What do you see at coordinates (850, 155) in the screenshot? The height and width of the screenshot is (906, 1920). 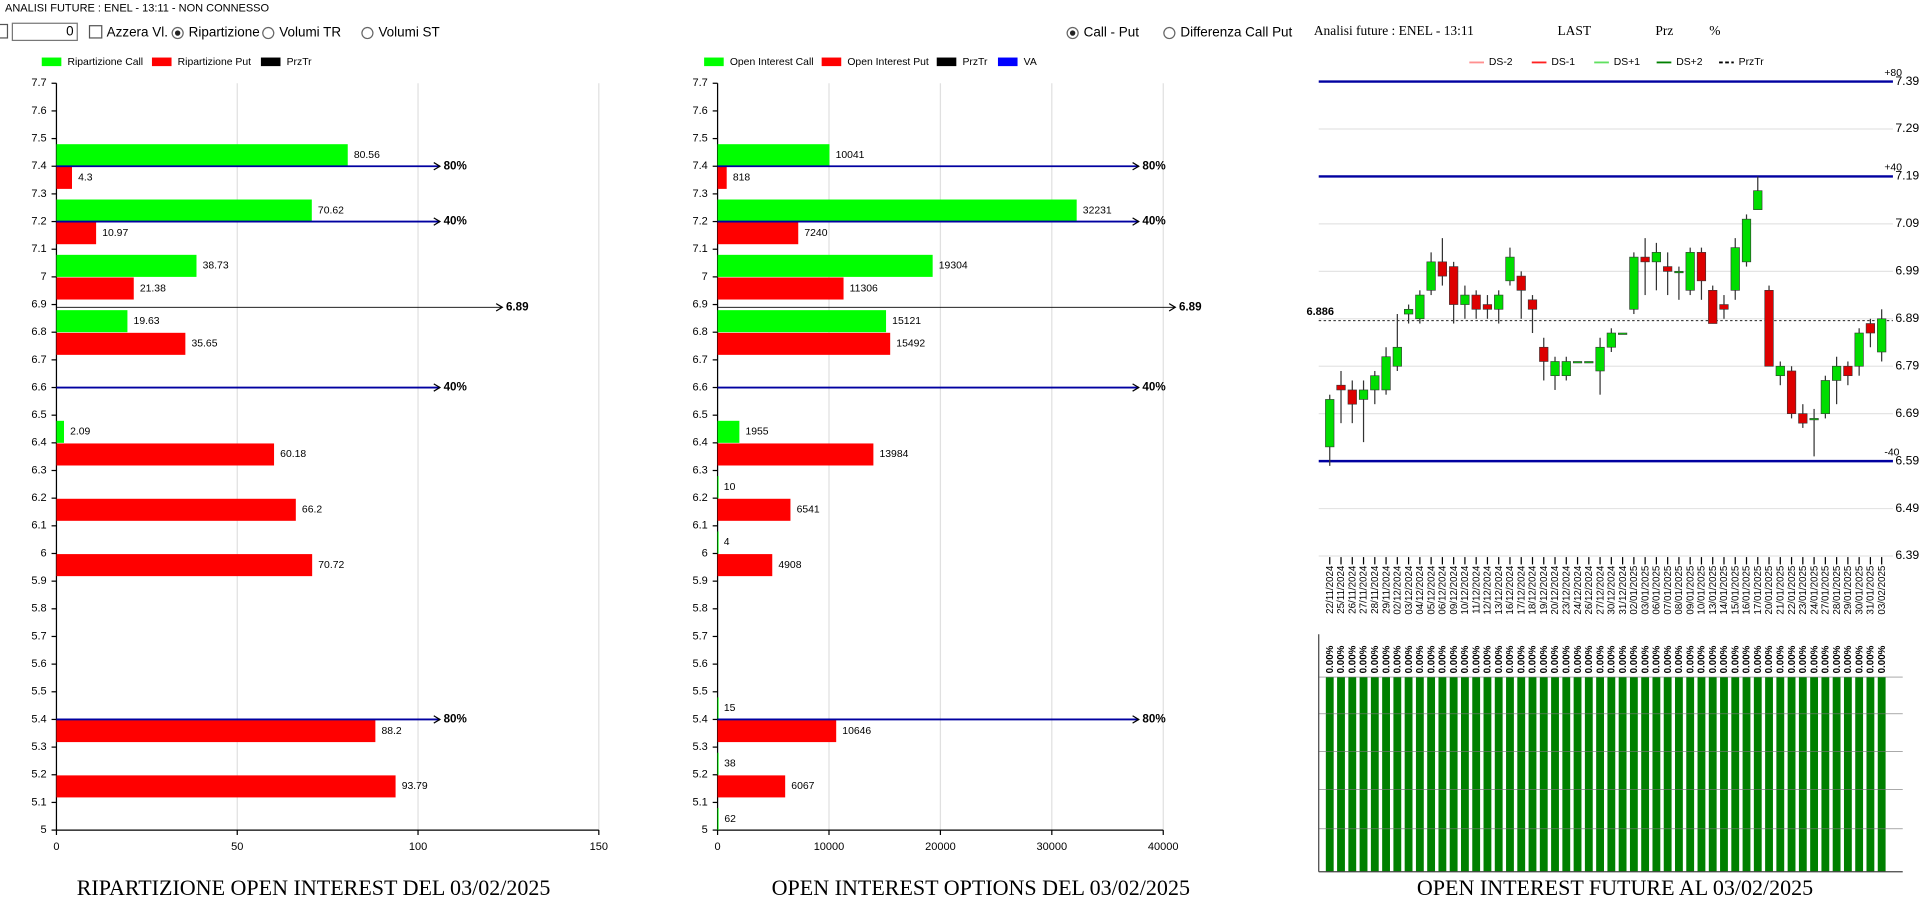 I see `value-label: 10041` at bounding box center [850, 155].